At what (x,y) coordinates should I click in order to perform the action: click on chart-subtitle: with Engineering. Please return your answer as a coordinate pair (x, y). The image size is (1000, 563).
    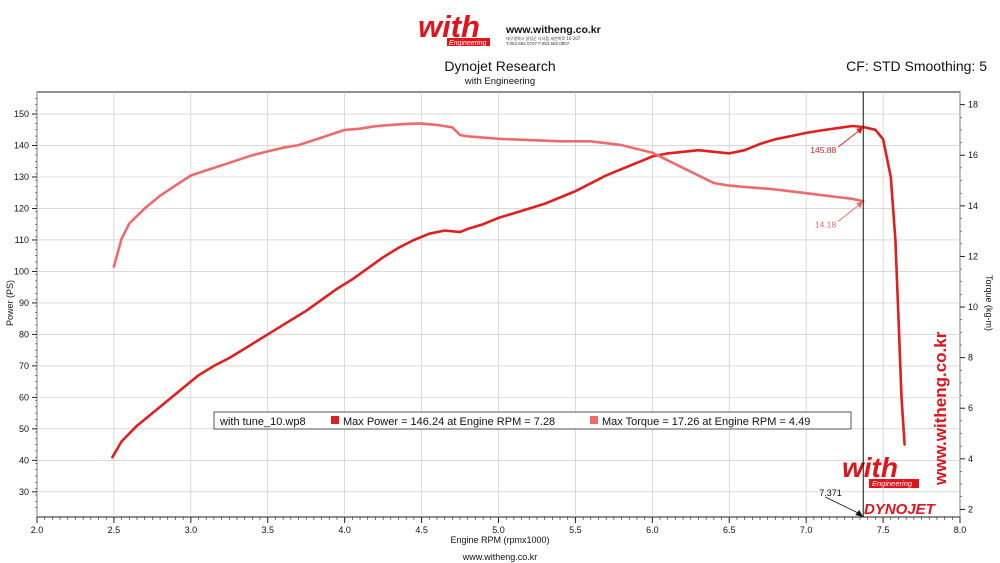
    Looking at the image, I should click on (499, 81).